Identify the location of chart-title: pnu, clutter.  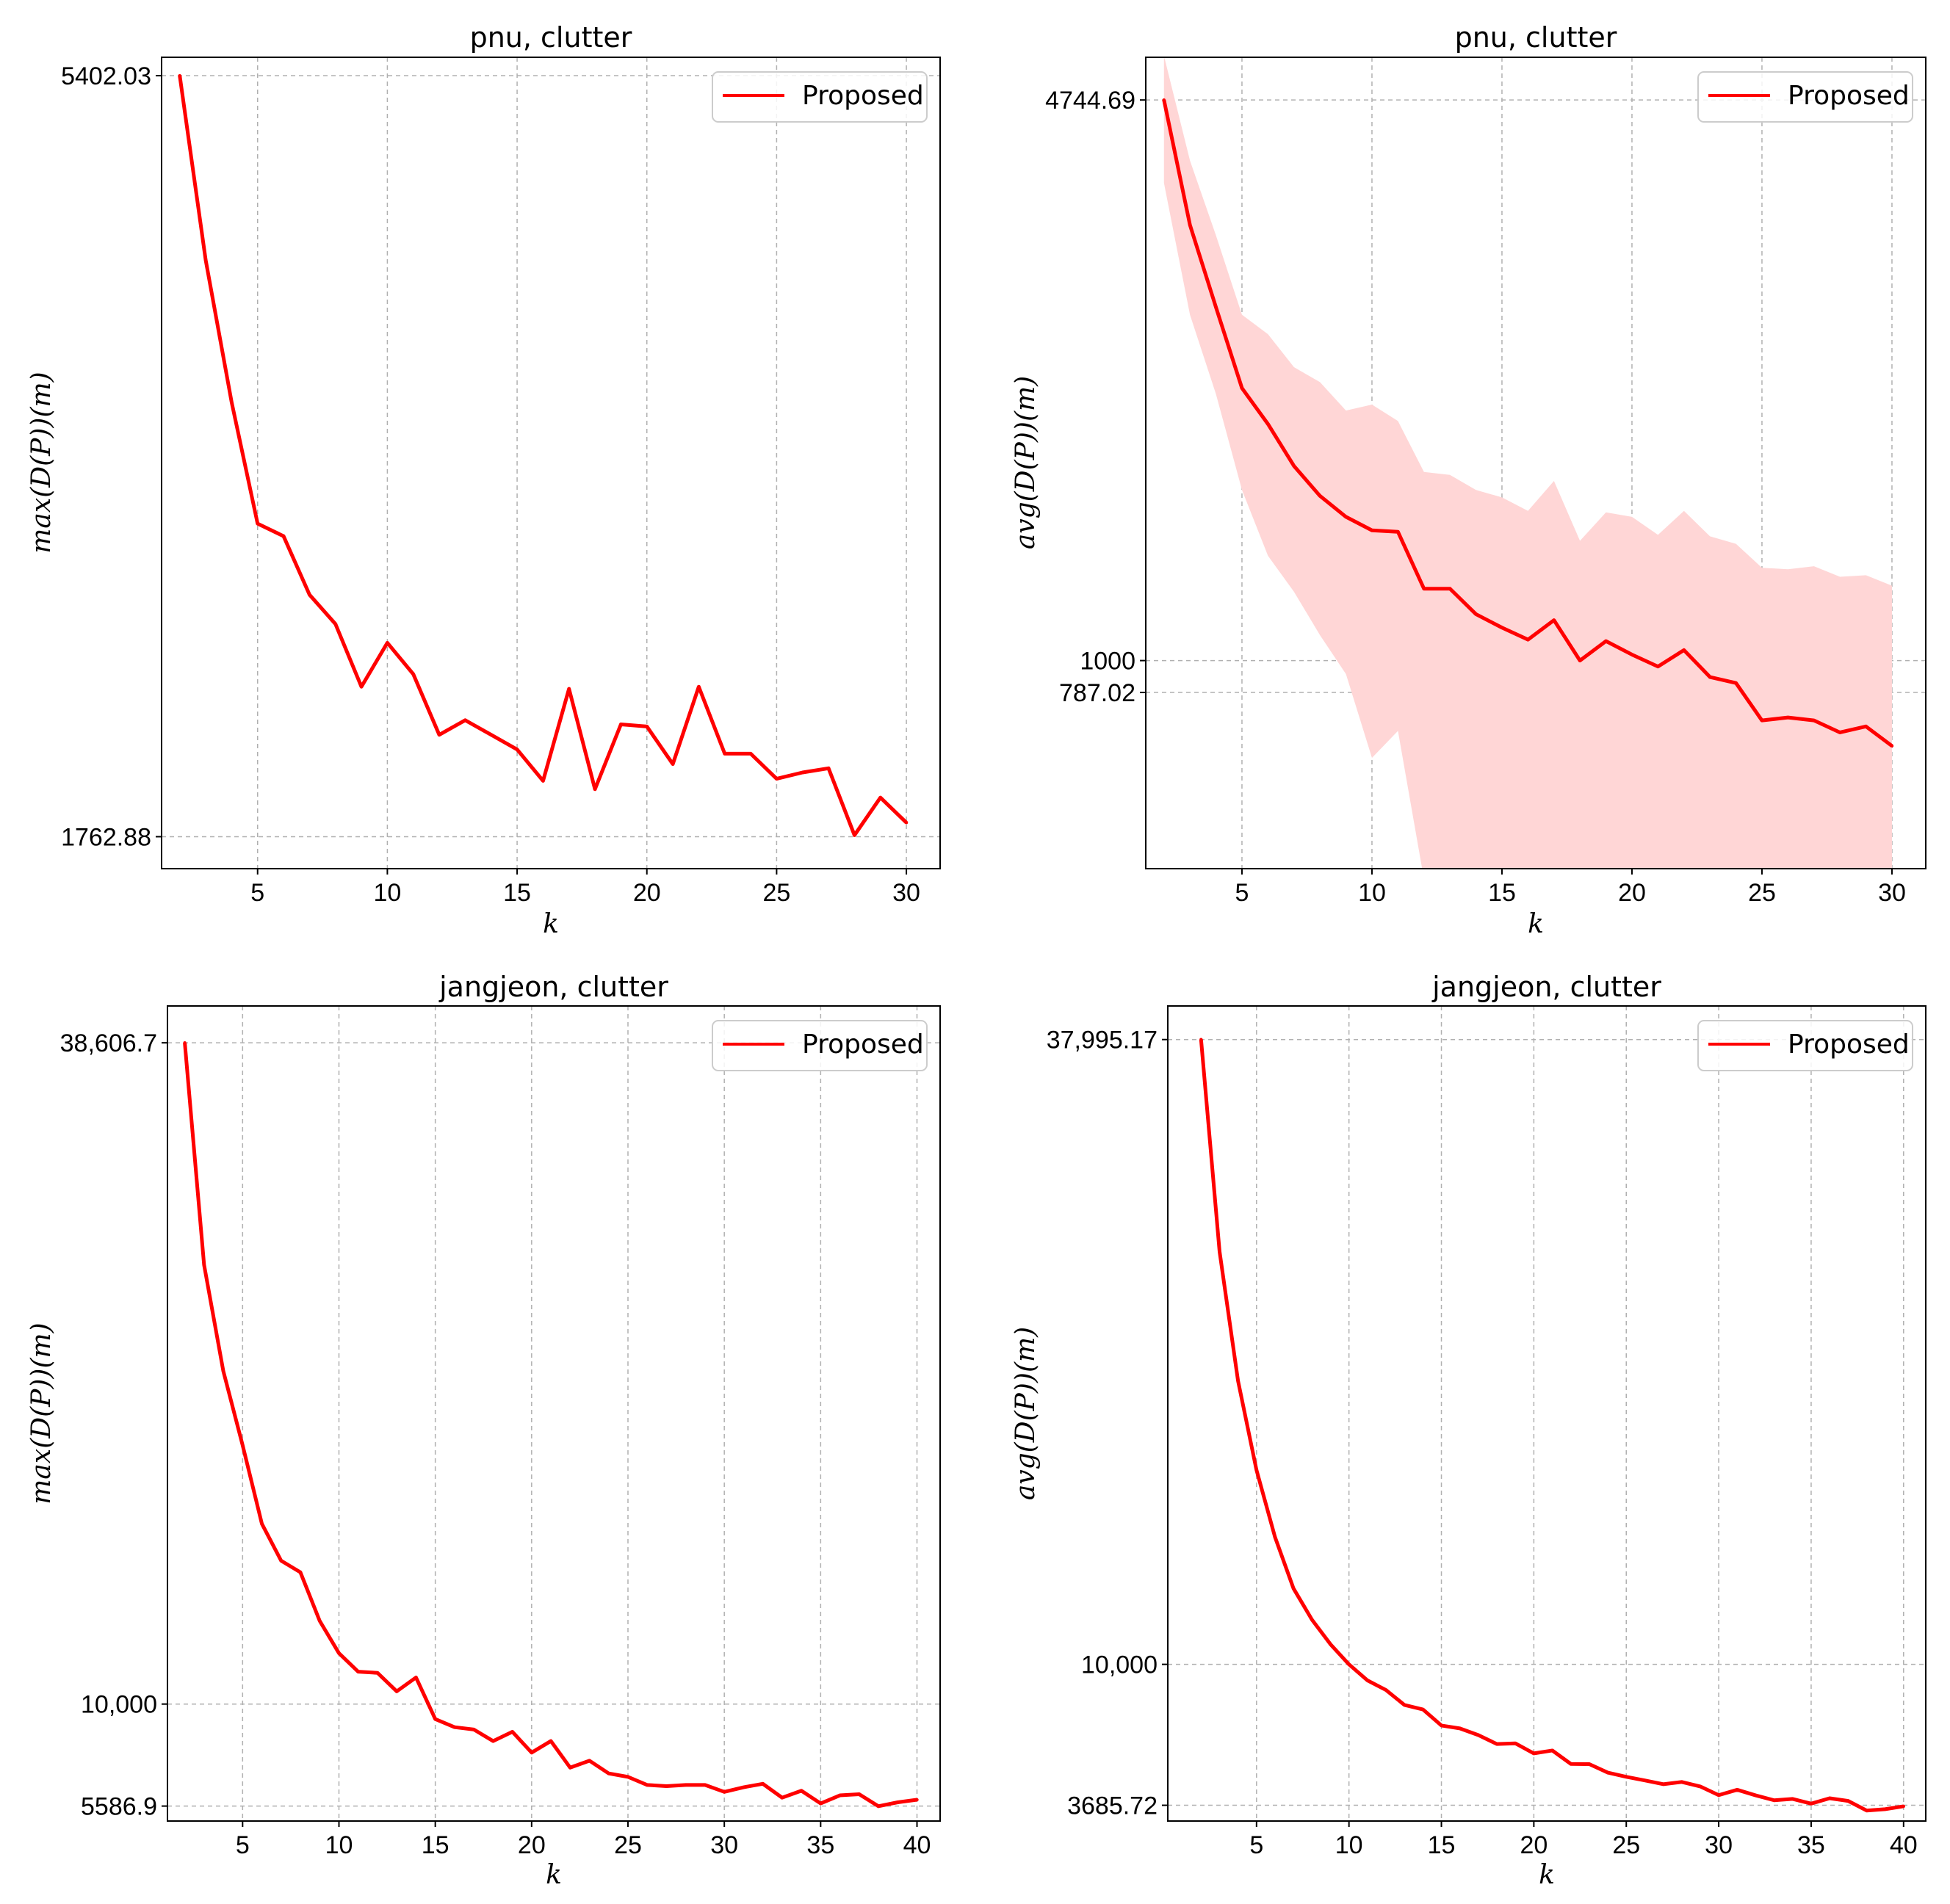
(551, 37).